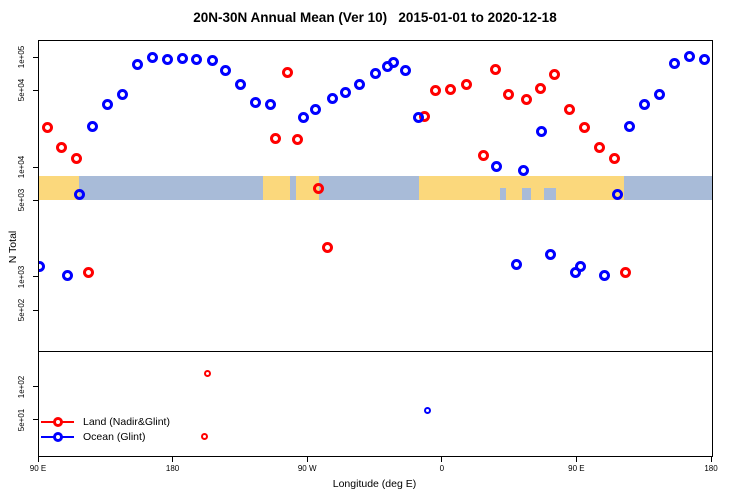 The width and height of the screenshot is (750, 500). I want to click on legend: Land (Nadir&Glint) Ocean (Glint), so click(105, 429).